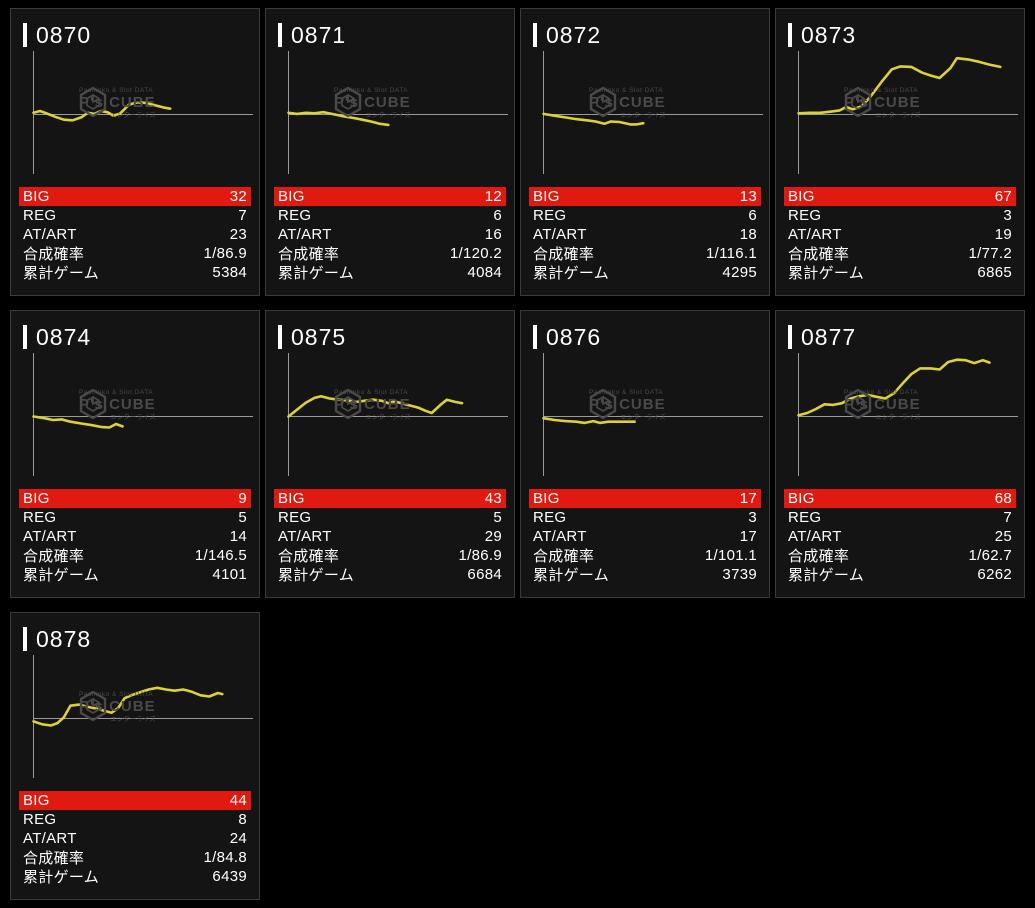  I want to click on stats-table: BIG 17 REG 3 AT/ART 17 合成確率 1/101.1 累計ゲーム 3739, so click(645, 536).